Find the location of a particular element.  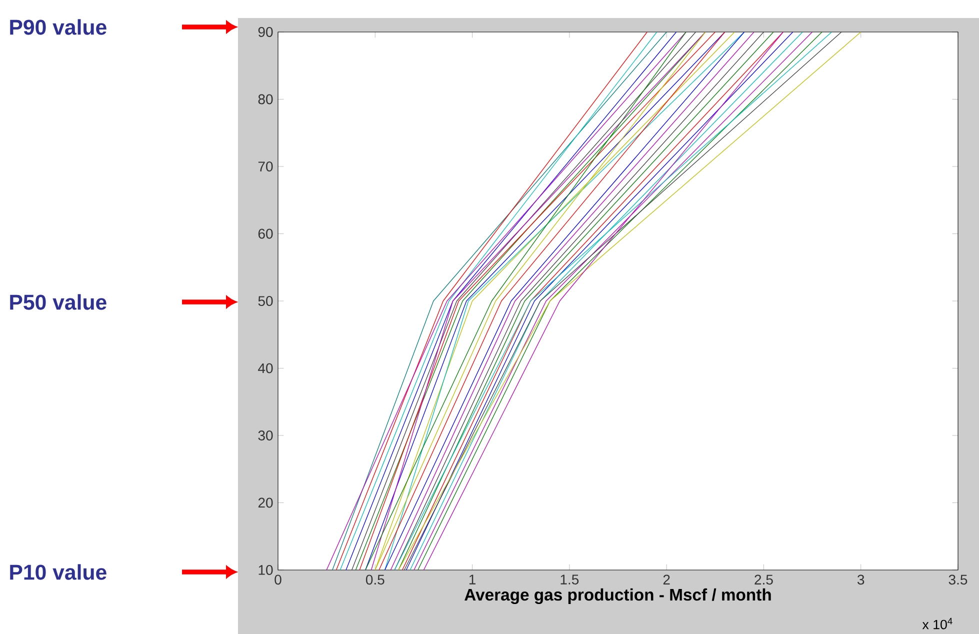

x-tick-label: 2 is located at coordinates (666, 579).